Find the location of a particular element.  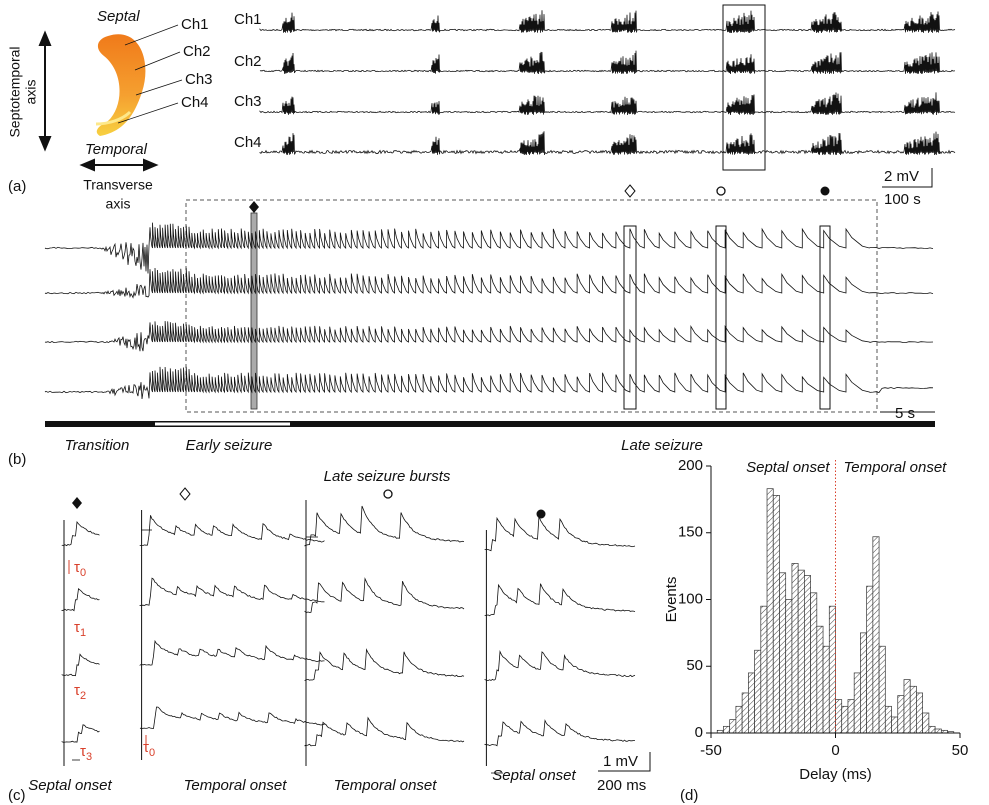

marker-filled-circle is located at coordinates (825, 191).